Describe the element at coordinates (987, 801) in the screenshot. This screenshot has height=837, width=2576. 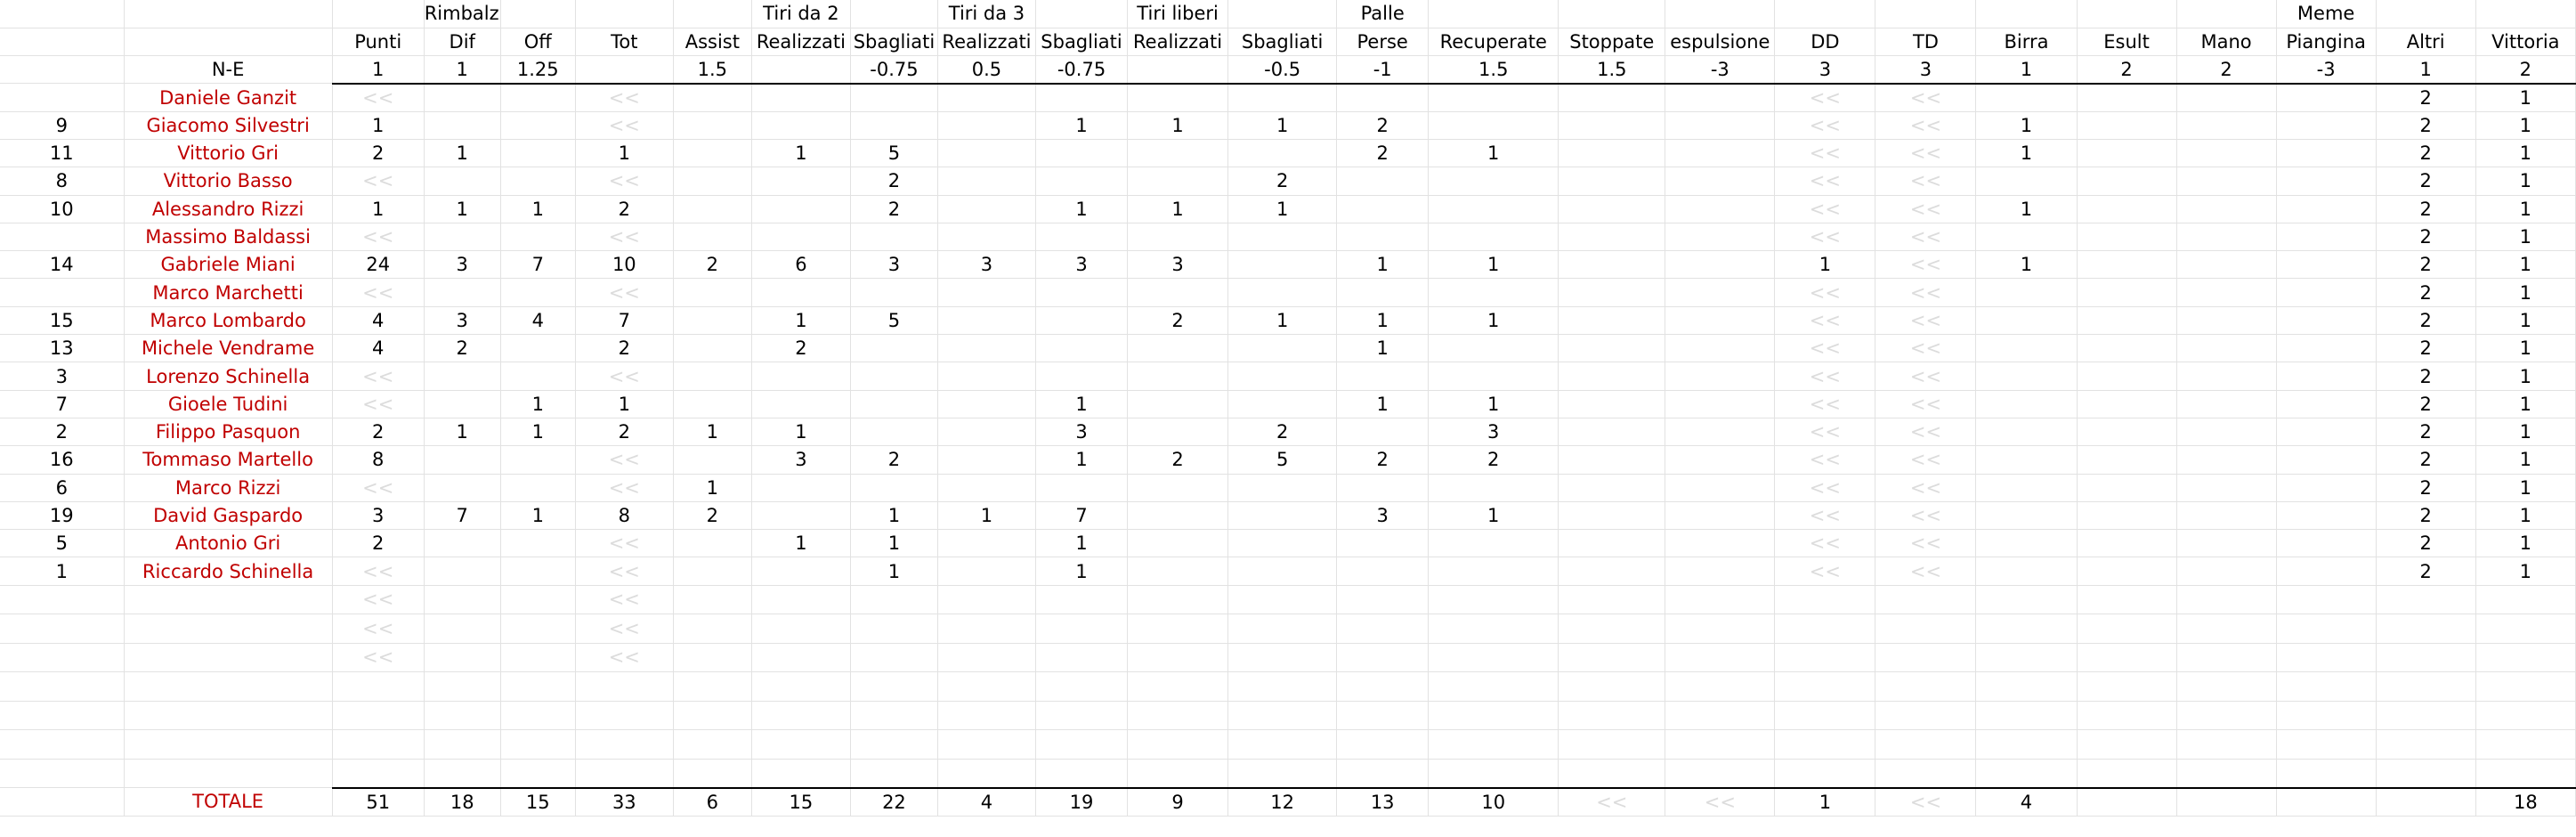
I see `total-cell: 4` at that location.